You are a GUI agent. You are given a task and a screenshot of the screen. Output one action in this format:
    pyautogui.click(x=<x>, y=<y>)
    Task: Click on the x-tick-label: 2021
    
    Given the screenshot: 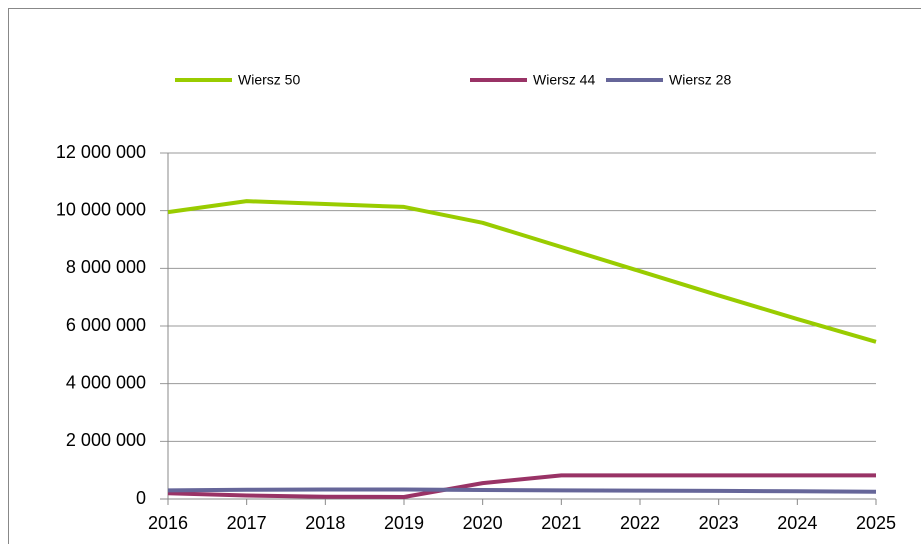 What is the action you would take?
    pyautogui.click(x=561, y=523)
    